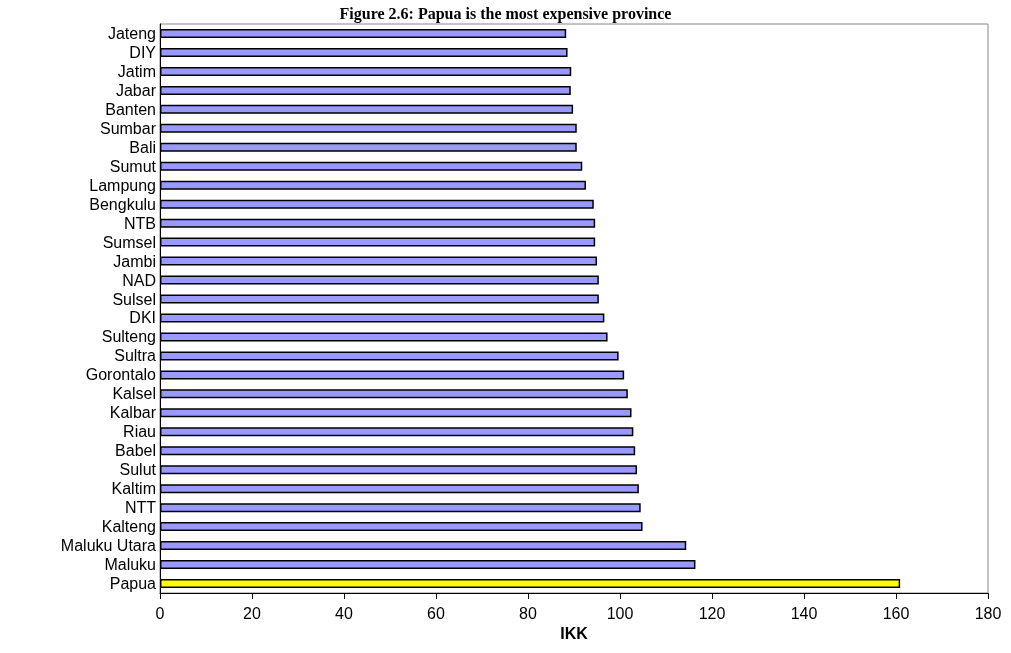 The width and height of the screenshot is (1011, 653). Describe the element at coordinates (896, 613) in the screenshot. I see `x-tick-label: 160` at that location.